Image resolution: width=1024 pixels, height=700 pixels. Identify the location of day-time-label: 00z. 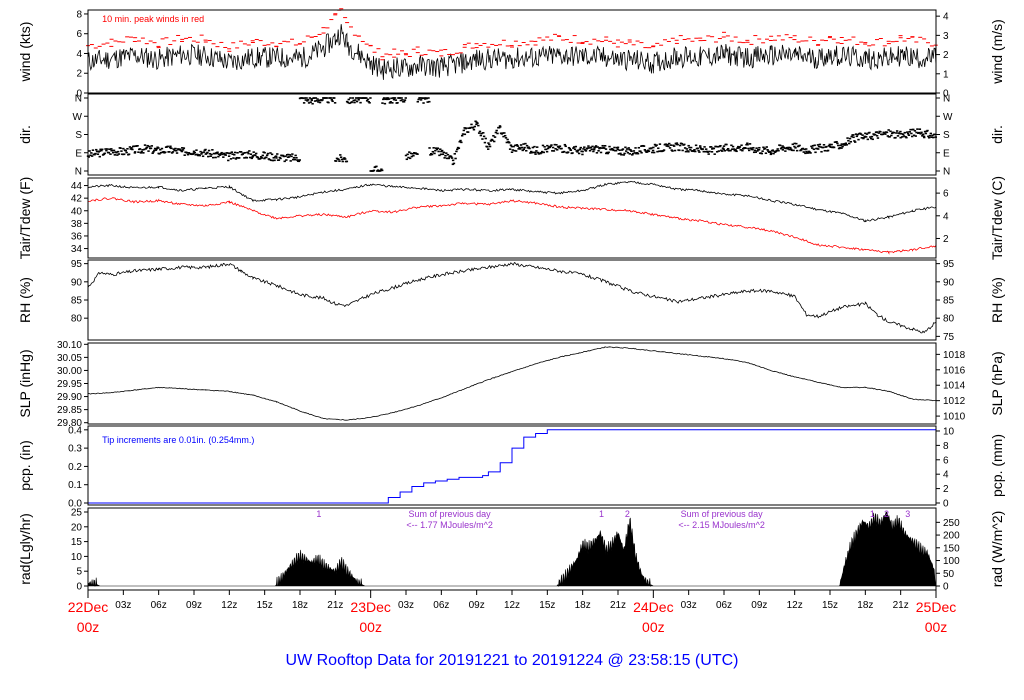
(88, 627).